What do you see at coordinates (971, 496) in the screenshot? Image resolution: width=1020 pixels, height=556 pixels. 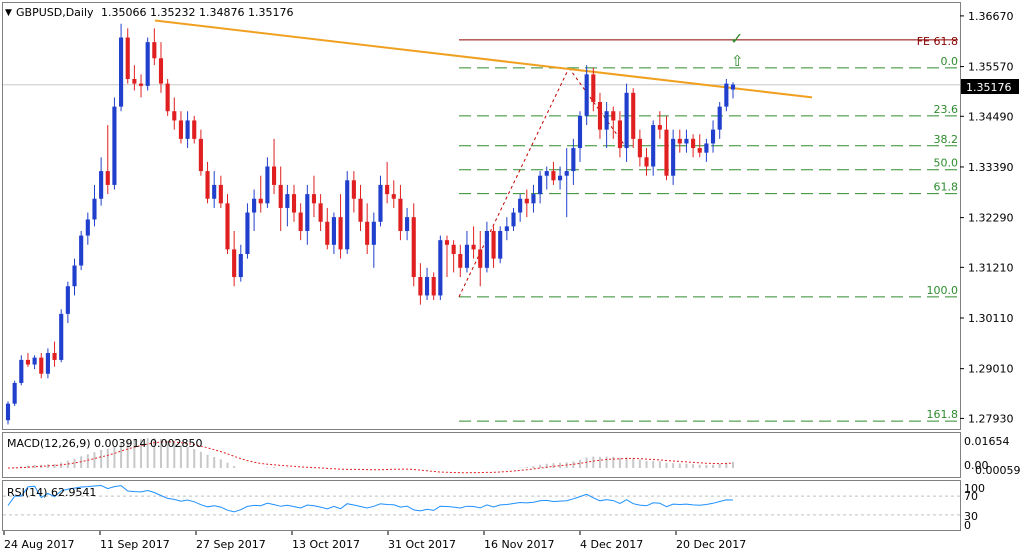 I see `rsi-axis-70: 70` at bounding box center [971, 496].